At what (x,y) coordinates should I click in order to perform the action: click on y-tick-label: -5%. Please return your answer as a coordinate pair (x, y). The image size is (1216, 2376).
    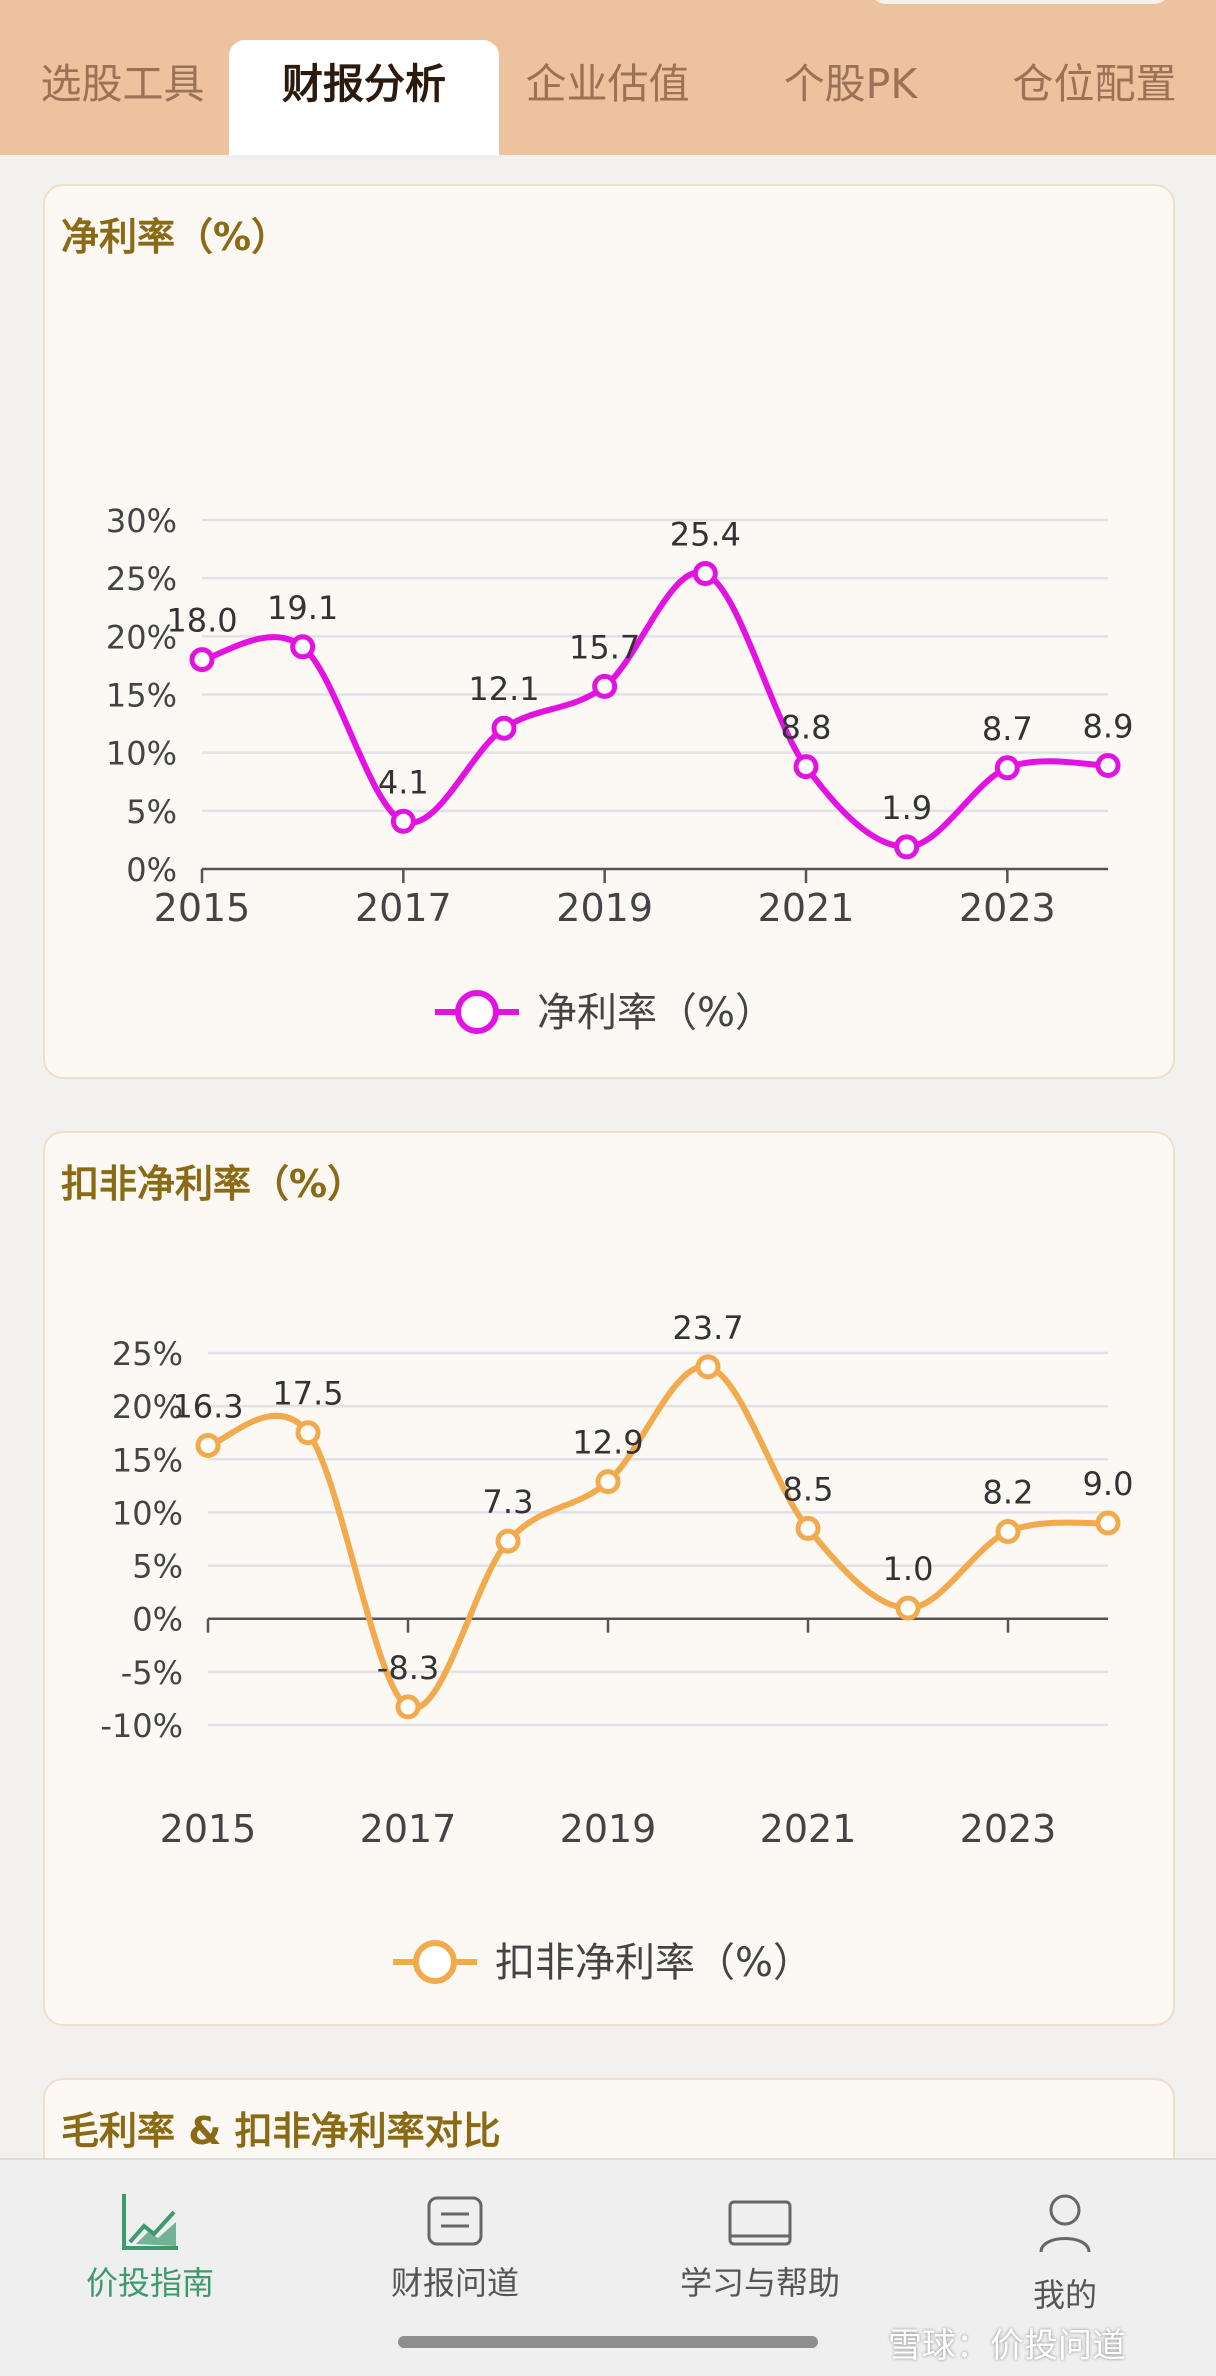
    Looking at the image, I should click on (152, 1673).